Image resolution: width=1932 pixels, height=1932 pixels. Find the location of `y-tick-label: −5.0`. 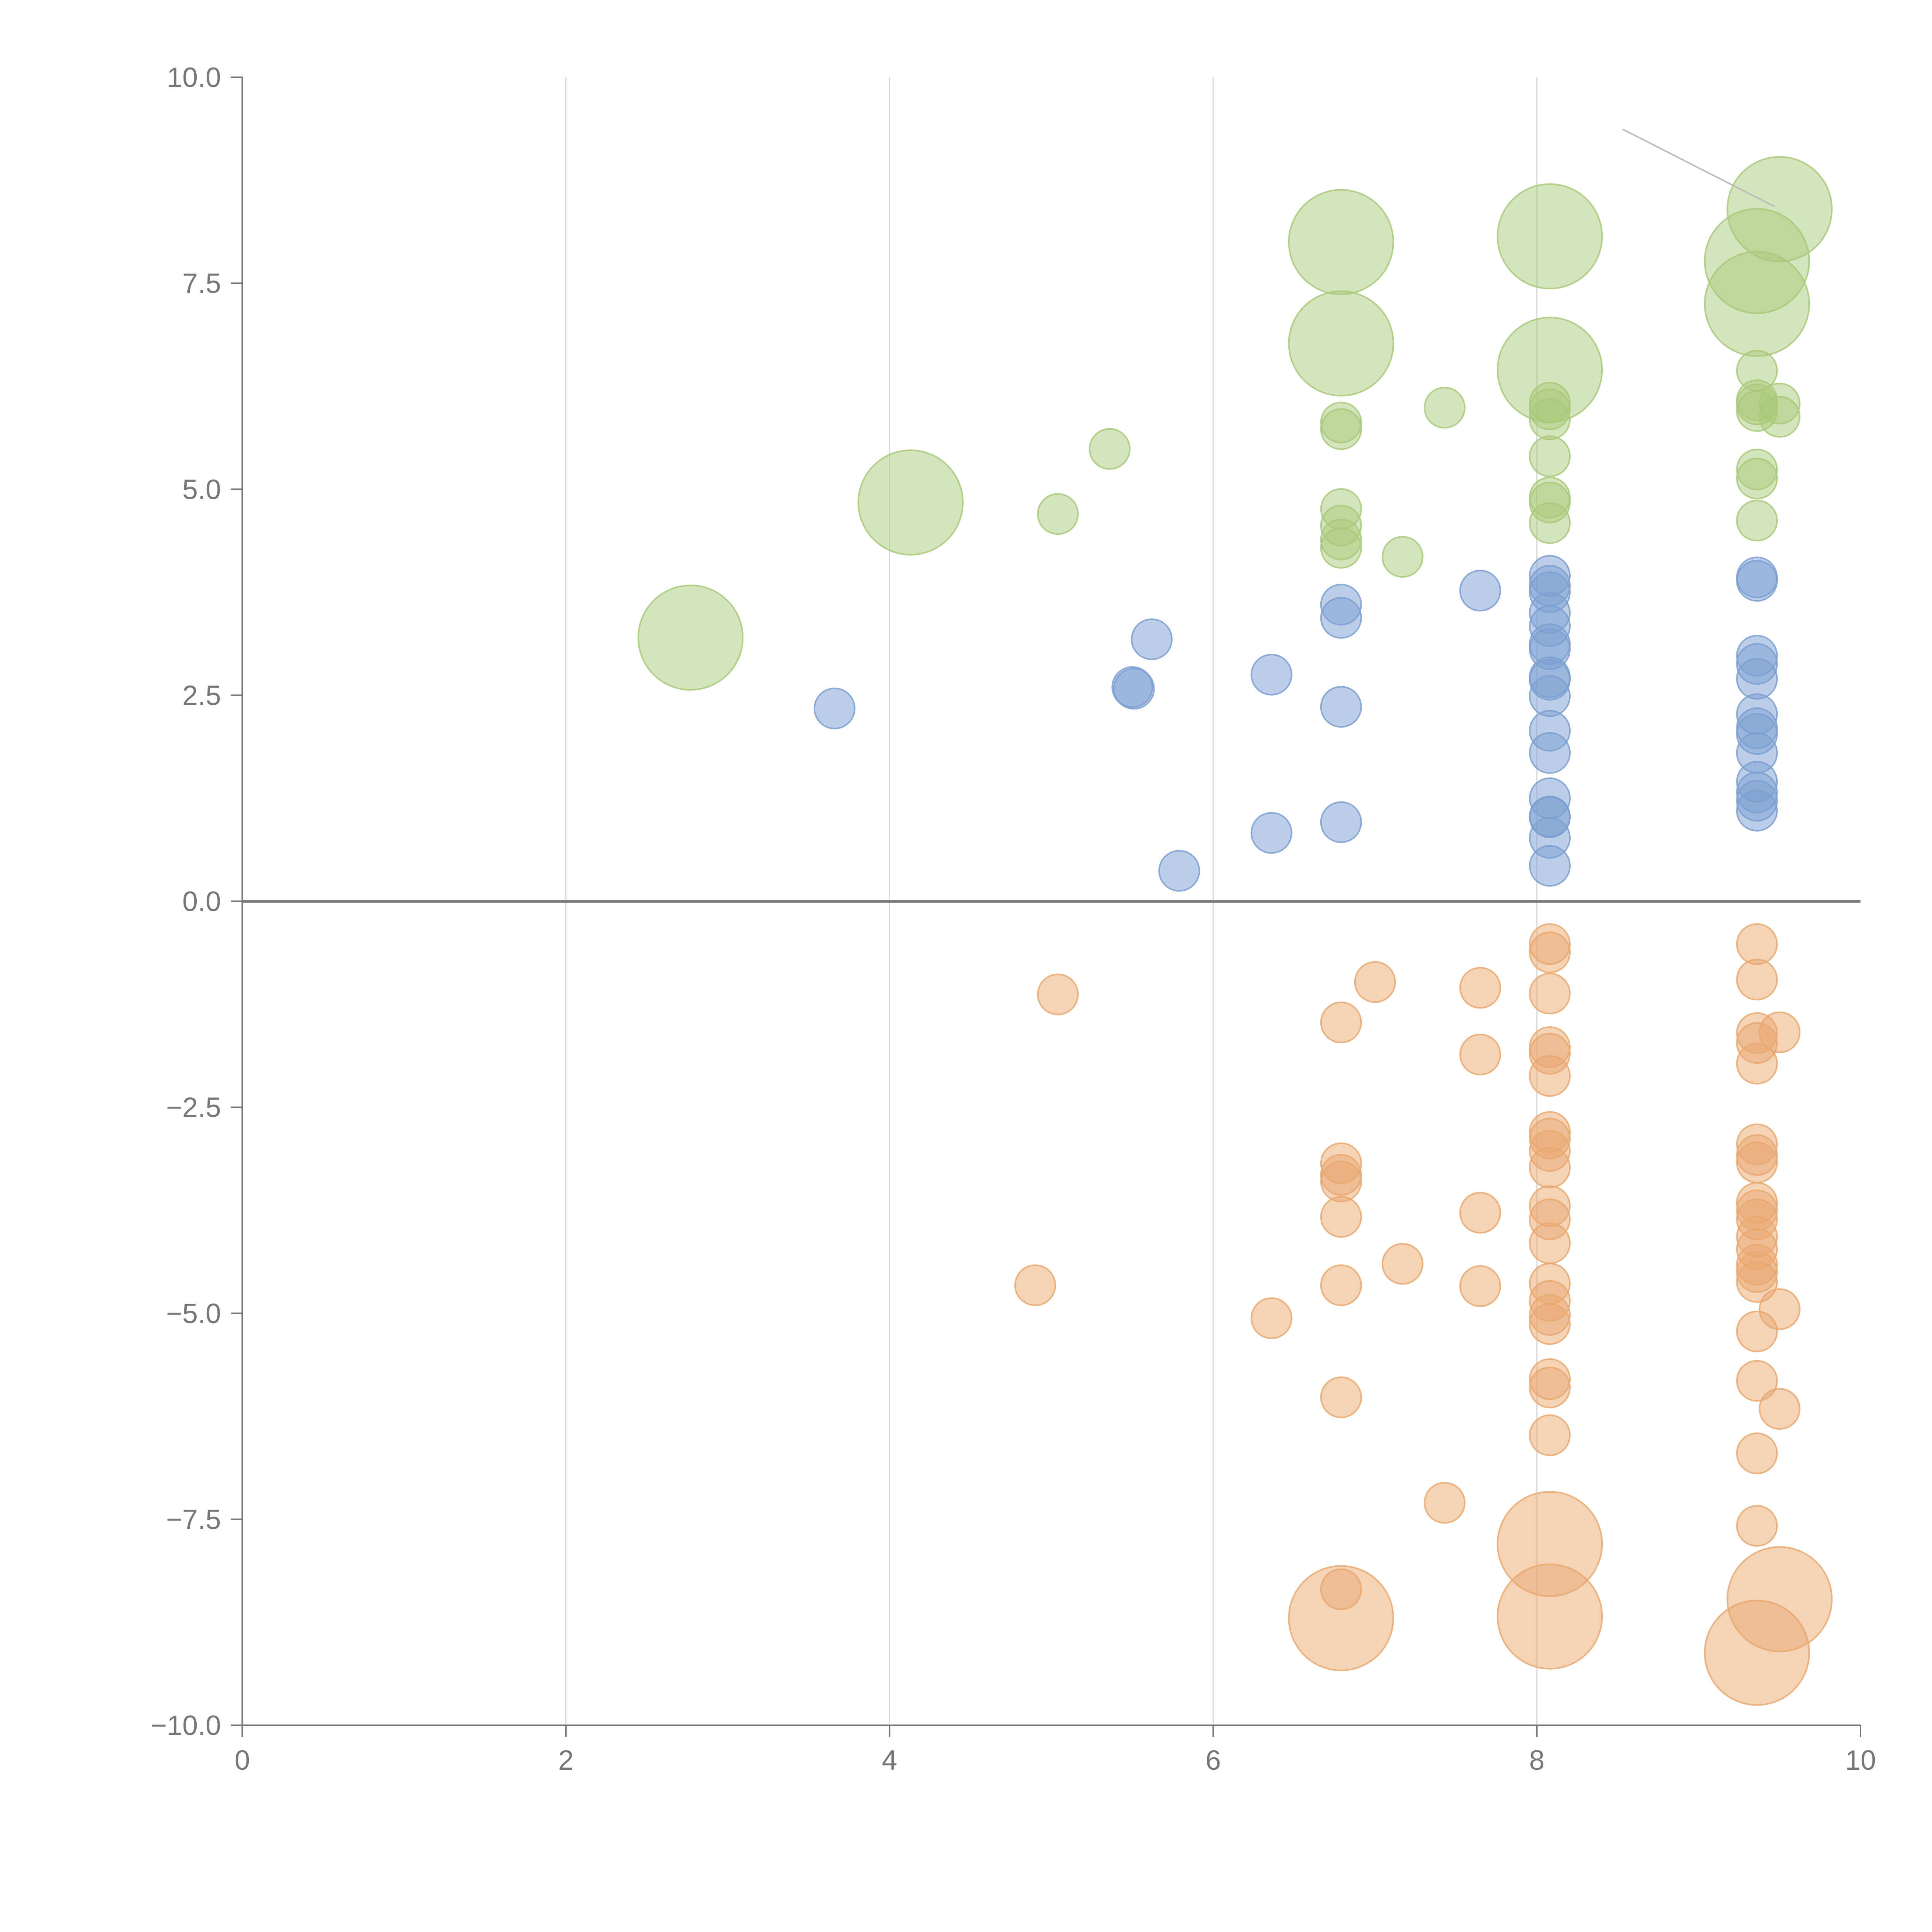

y-tick-label: −5.0 is located at coordinates (193, 1313).